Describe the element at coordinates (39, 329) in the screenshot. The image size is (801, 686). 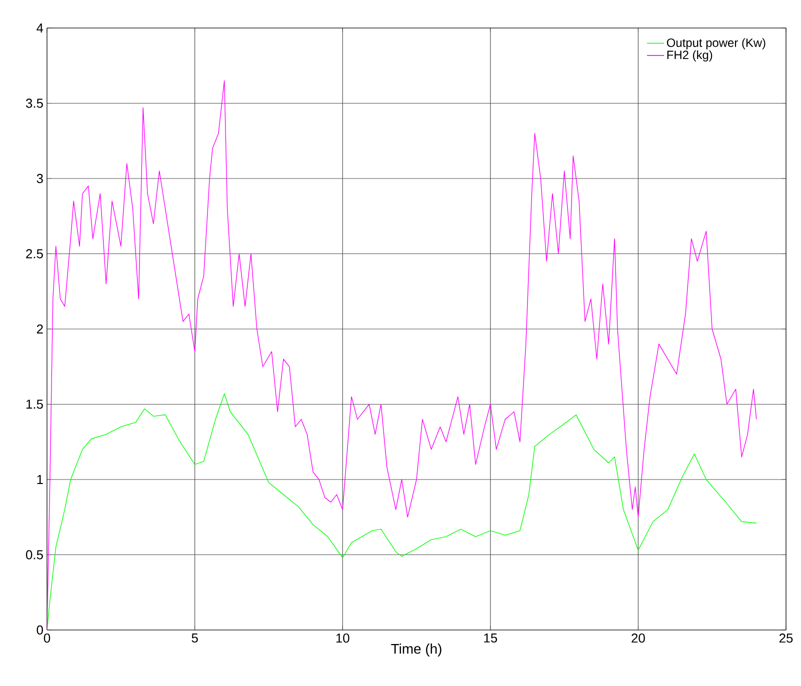
I see `y-tick-label: 2` at that location.